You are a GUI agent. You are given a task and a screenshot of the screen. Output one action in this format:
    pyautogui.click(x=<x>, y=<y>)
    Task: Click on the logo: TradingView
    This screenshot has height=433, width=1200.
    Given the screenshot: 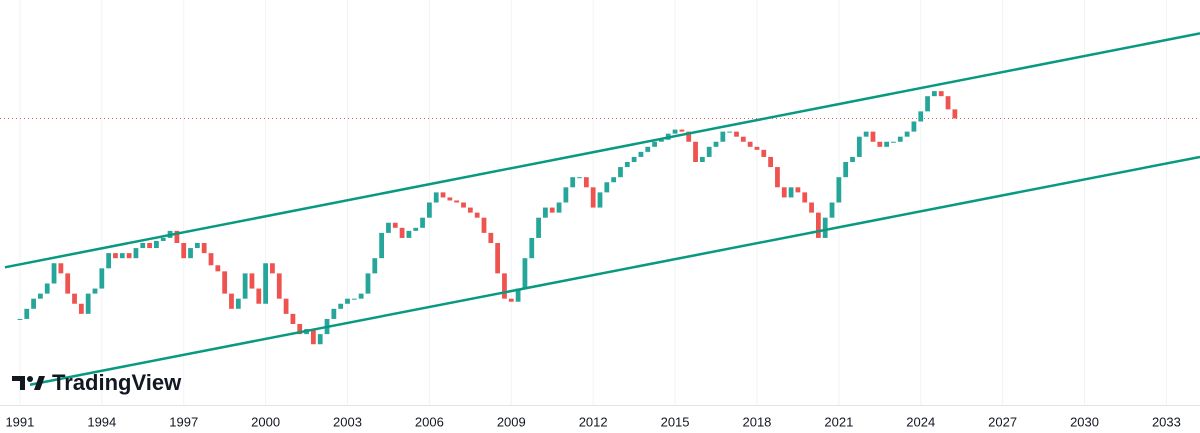 What is the action you would take?
    pyautogui.click(x=97, y=382)
    